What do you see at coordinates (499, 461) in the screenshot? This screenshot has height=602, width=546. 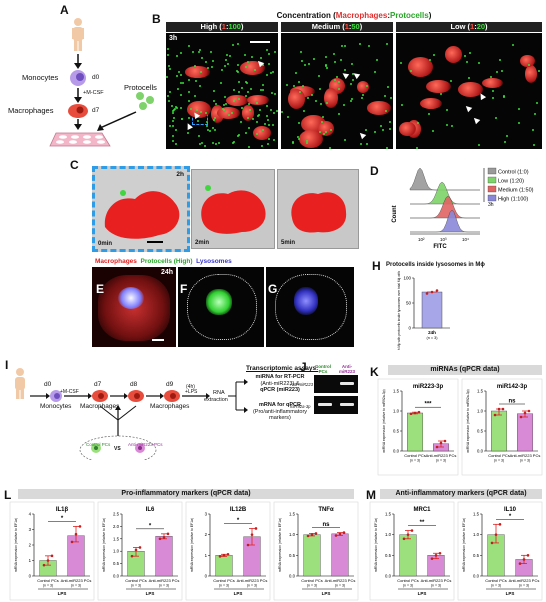 I see `n-label: (n = 3)` at bounding box center [499, 461].